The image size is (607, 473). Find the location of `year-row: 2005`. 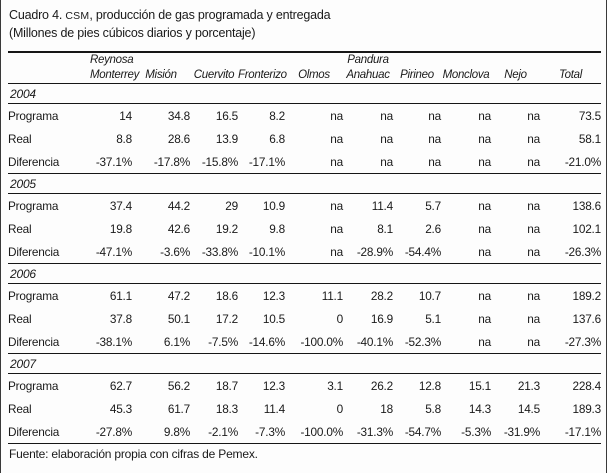

year-row: 2005 is located at coordinates (304, 183).